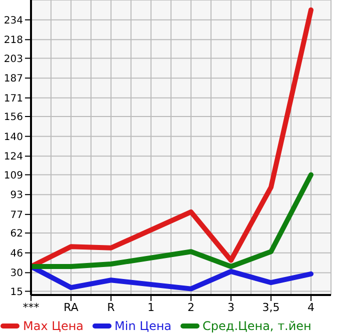  Describe the element at coordinates (13, 118) in the screenshot. I see `y-tick-label: 156` at that location.